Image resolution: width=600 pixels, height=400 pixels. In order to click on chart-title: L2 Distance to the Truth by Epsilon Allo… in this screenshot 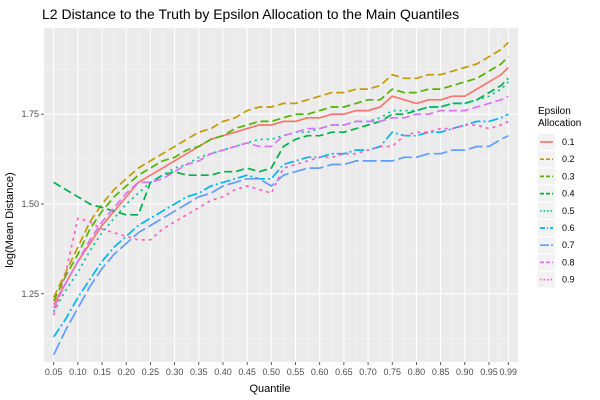, I will do `click(250, 14)`.